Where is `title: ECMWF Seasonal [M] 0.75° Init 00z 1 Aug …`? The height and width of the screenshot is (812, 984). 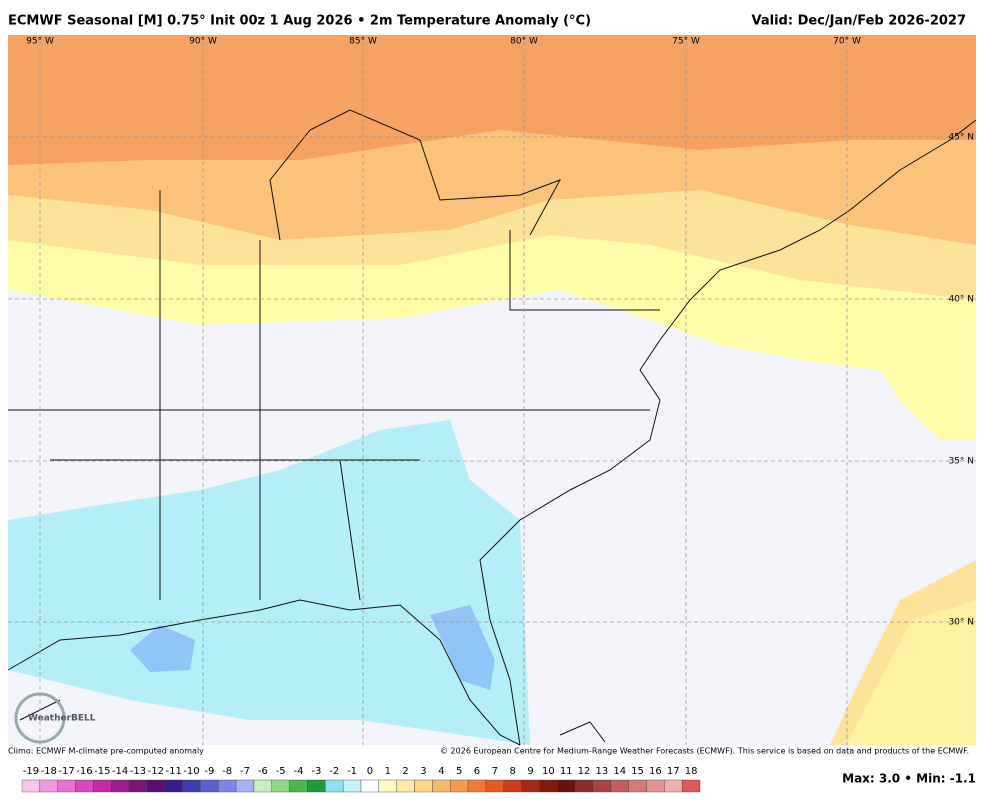 title: ECMWF Seasonal [M] 0.75° Init 00z 1 Aug … is located at coordinates (299, 21).